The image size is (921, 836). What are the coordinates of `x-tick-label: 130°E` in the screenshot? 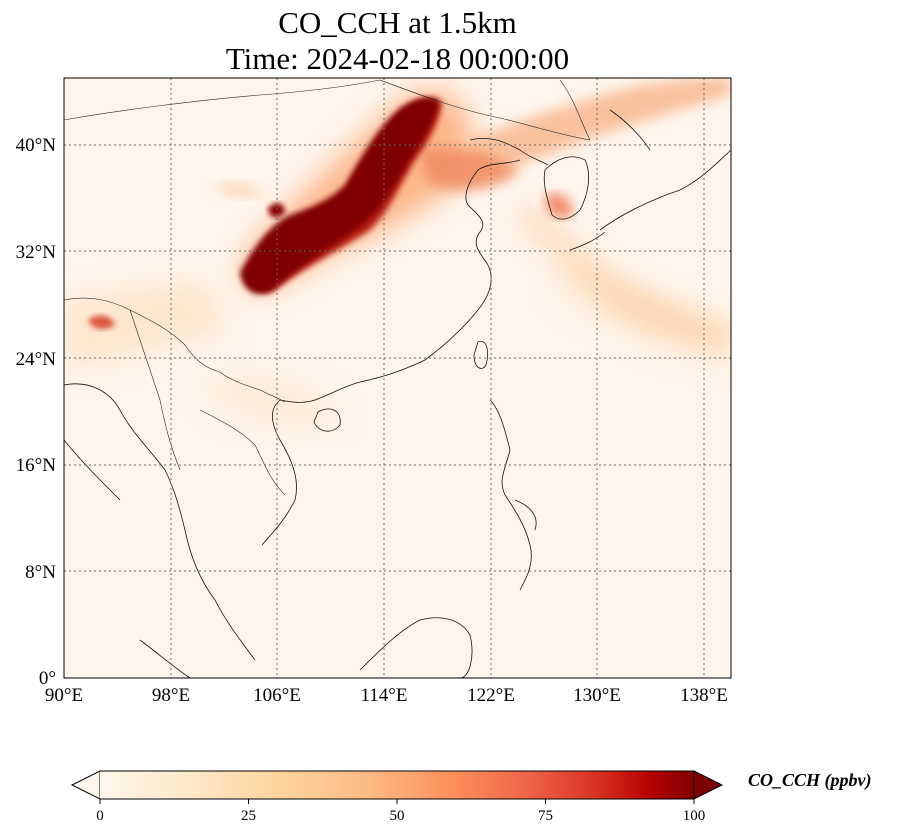 It's located at (597, 695).